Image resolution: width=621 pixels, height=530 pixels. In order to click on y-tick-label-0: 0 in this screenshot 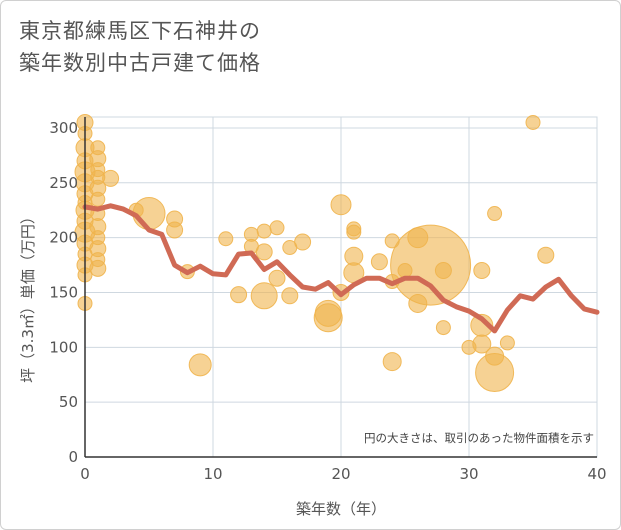, I will do `click(73, 457)`.